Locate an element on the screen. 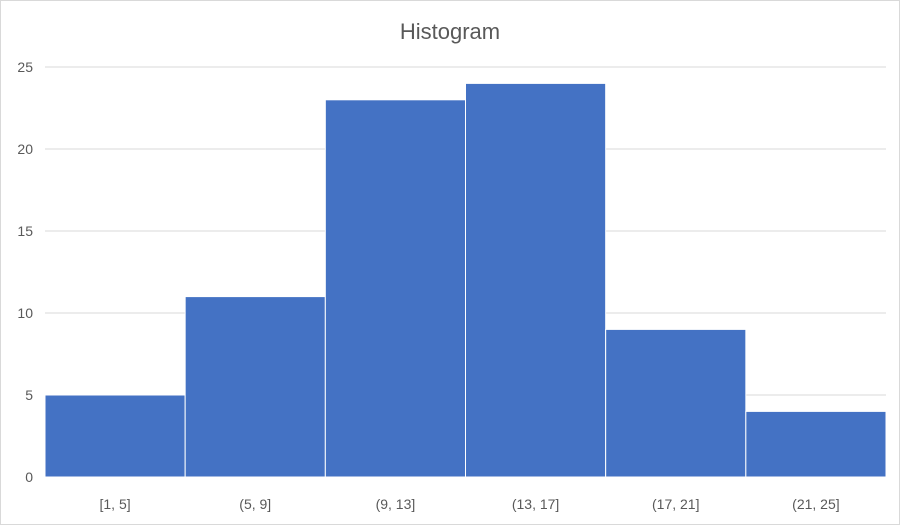 Image resolution: width=900 pixels, height=525 pixels. y-tick-label: 25 is located at coordinates (25, 67).